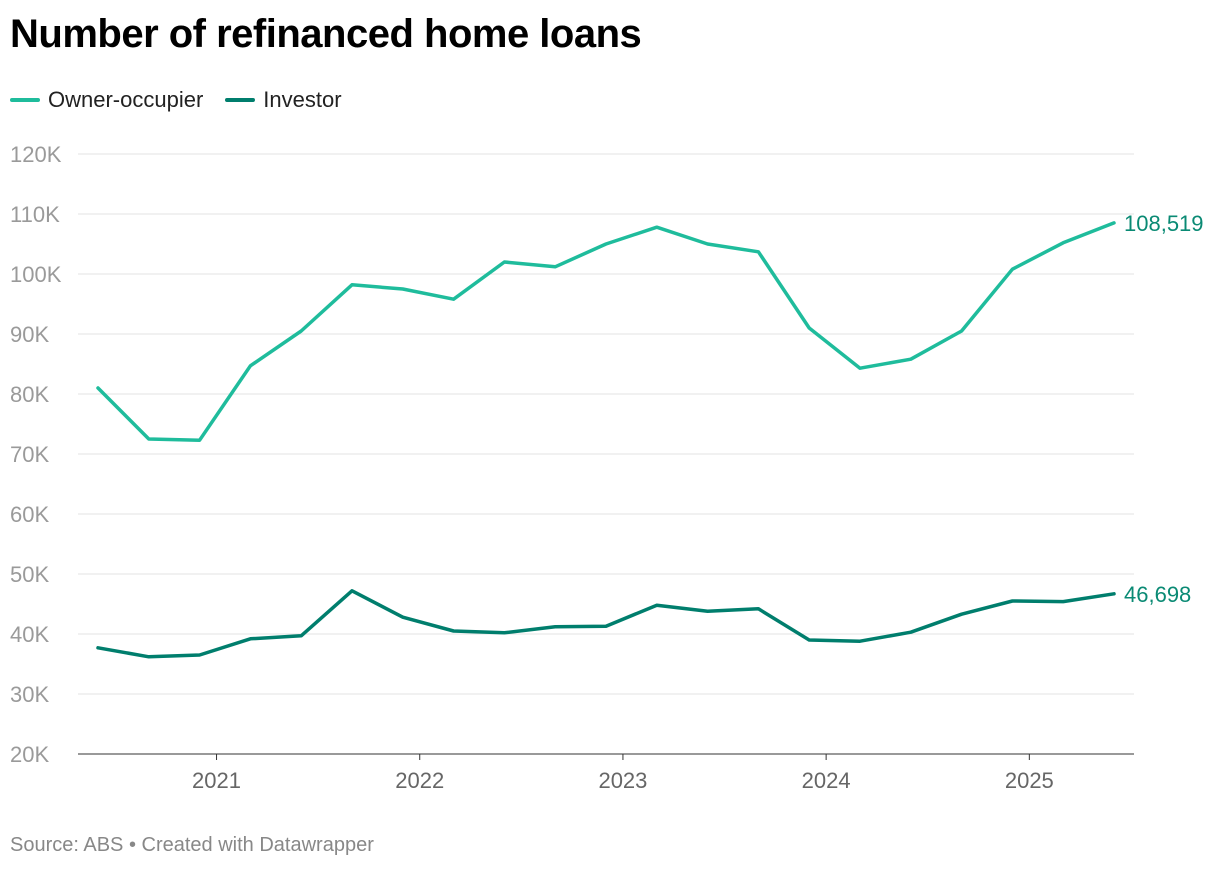 This screenshot has width=1220, height=870. Describe the element at coordinates (29, 574) in the screenshot. I see `y-tick-label: 50K` at that location.